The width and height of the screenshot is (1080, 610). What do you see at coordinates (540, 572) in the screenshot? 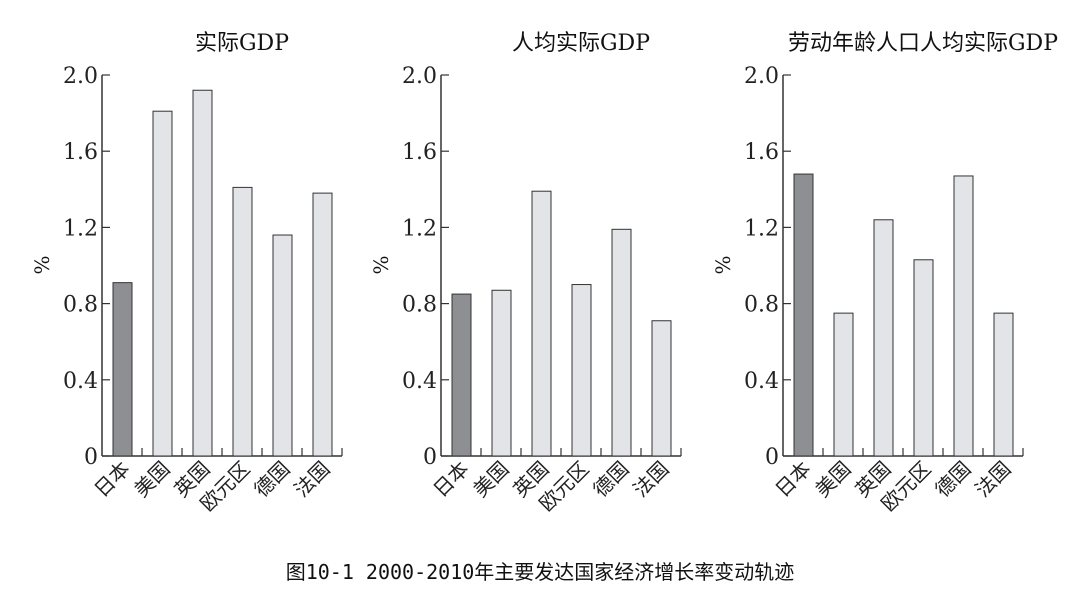
I see `figure-caption: 图10-1 2000-2010年主要发达国家经济增长率变动轨迹` at bounding box center [540, 572].